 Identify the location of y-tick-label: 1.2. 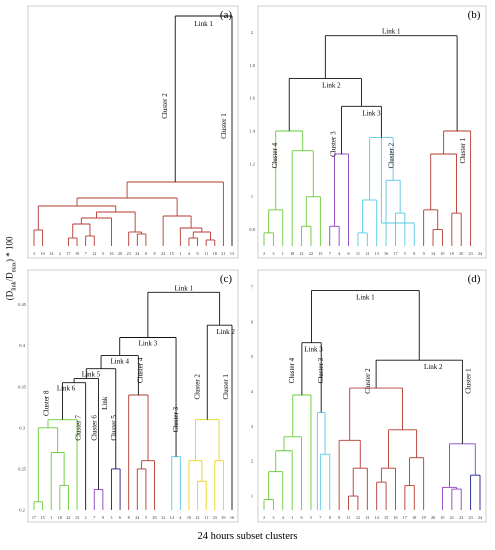
(252, 163).